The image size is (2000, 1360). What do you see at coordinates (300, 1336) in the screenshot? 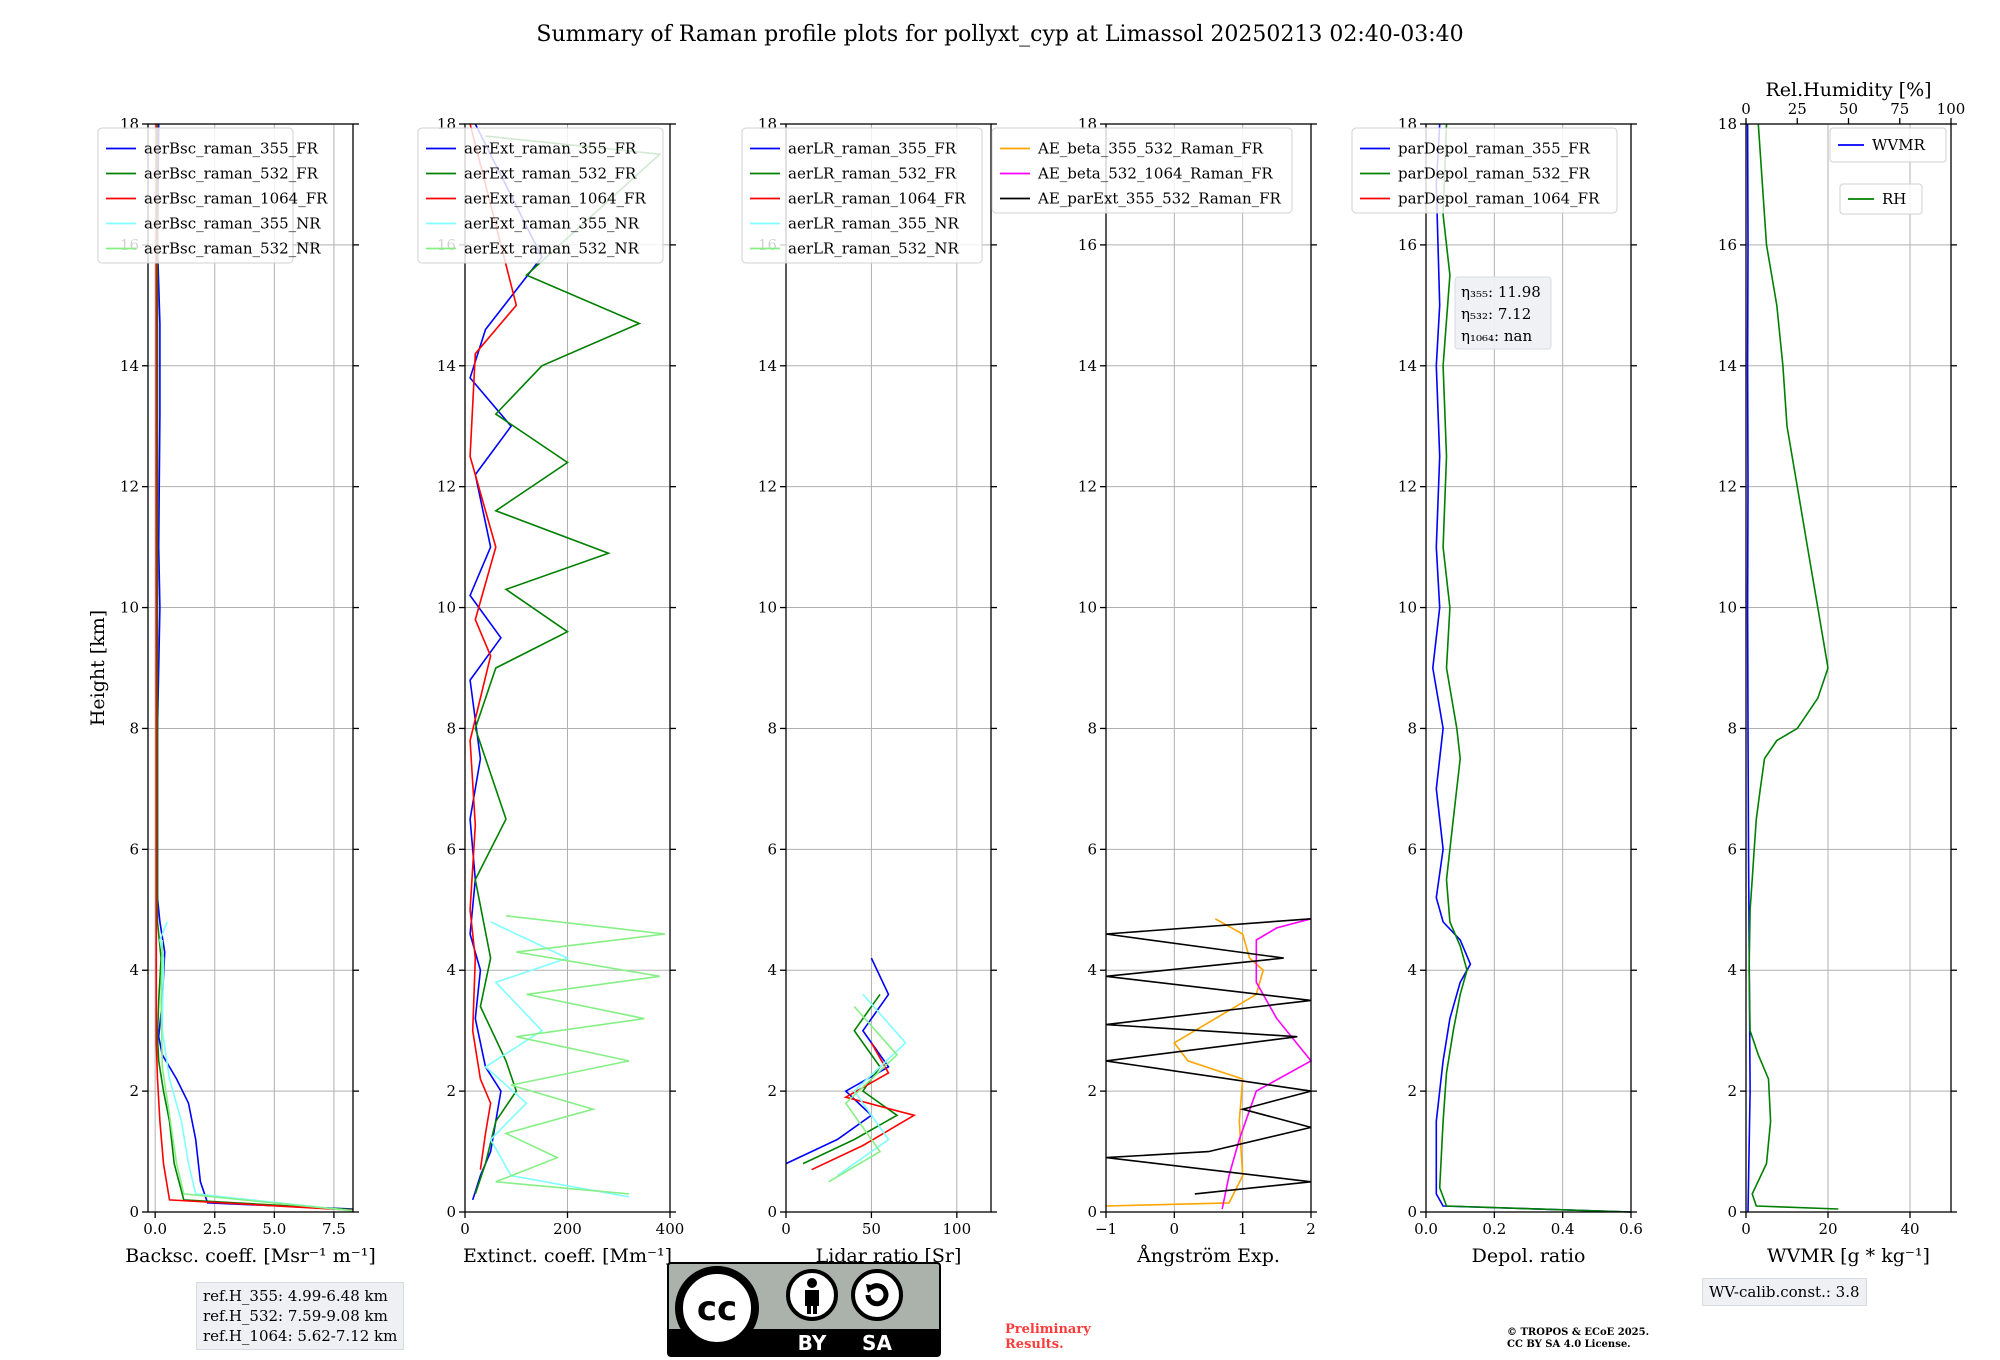
I see `ref-height-1064: ref.H_1064: 5.62-7.12 km` at bounding box center [300, 1336].